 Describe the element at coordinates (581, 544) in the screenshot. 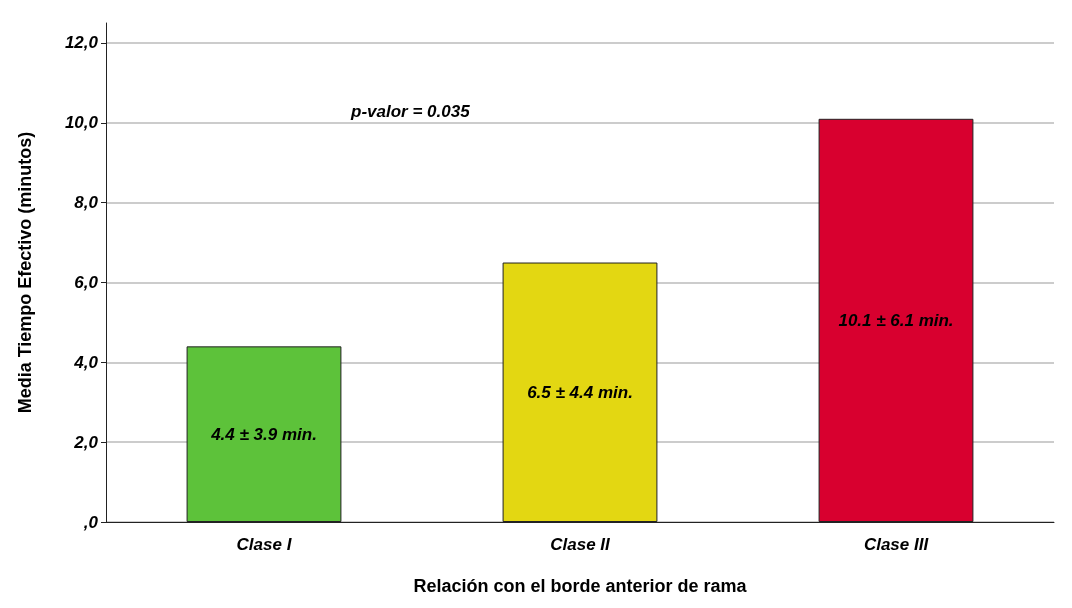

I see `x-tick-label: Clase II` at that location.